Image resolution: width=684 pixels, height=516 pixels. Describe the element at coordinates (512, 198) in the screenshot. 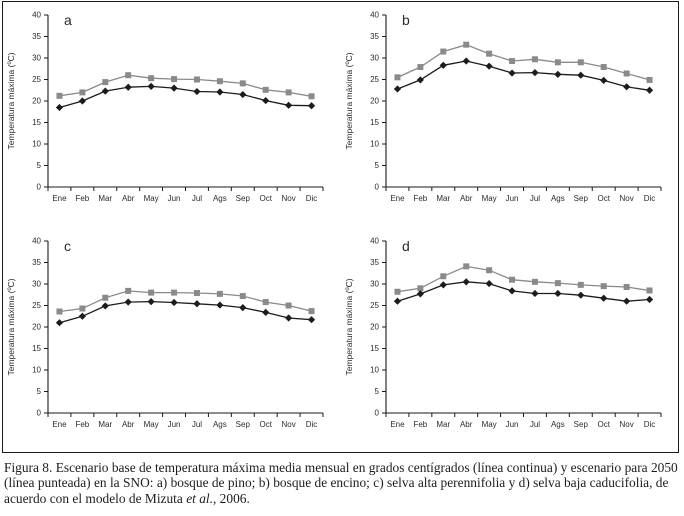

I see `x-tick-label: Jun` at that location.